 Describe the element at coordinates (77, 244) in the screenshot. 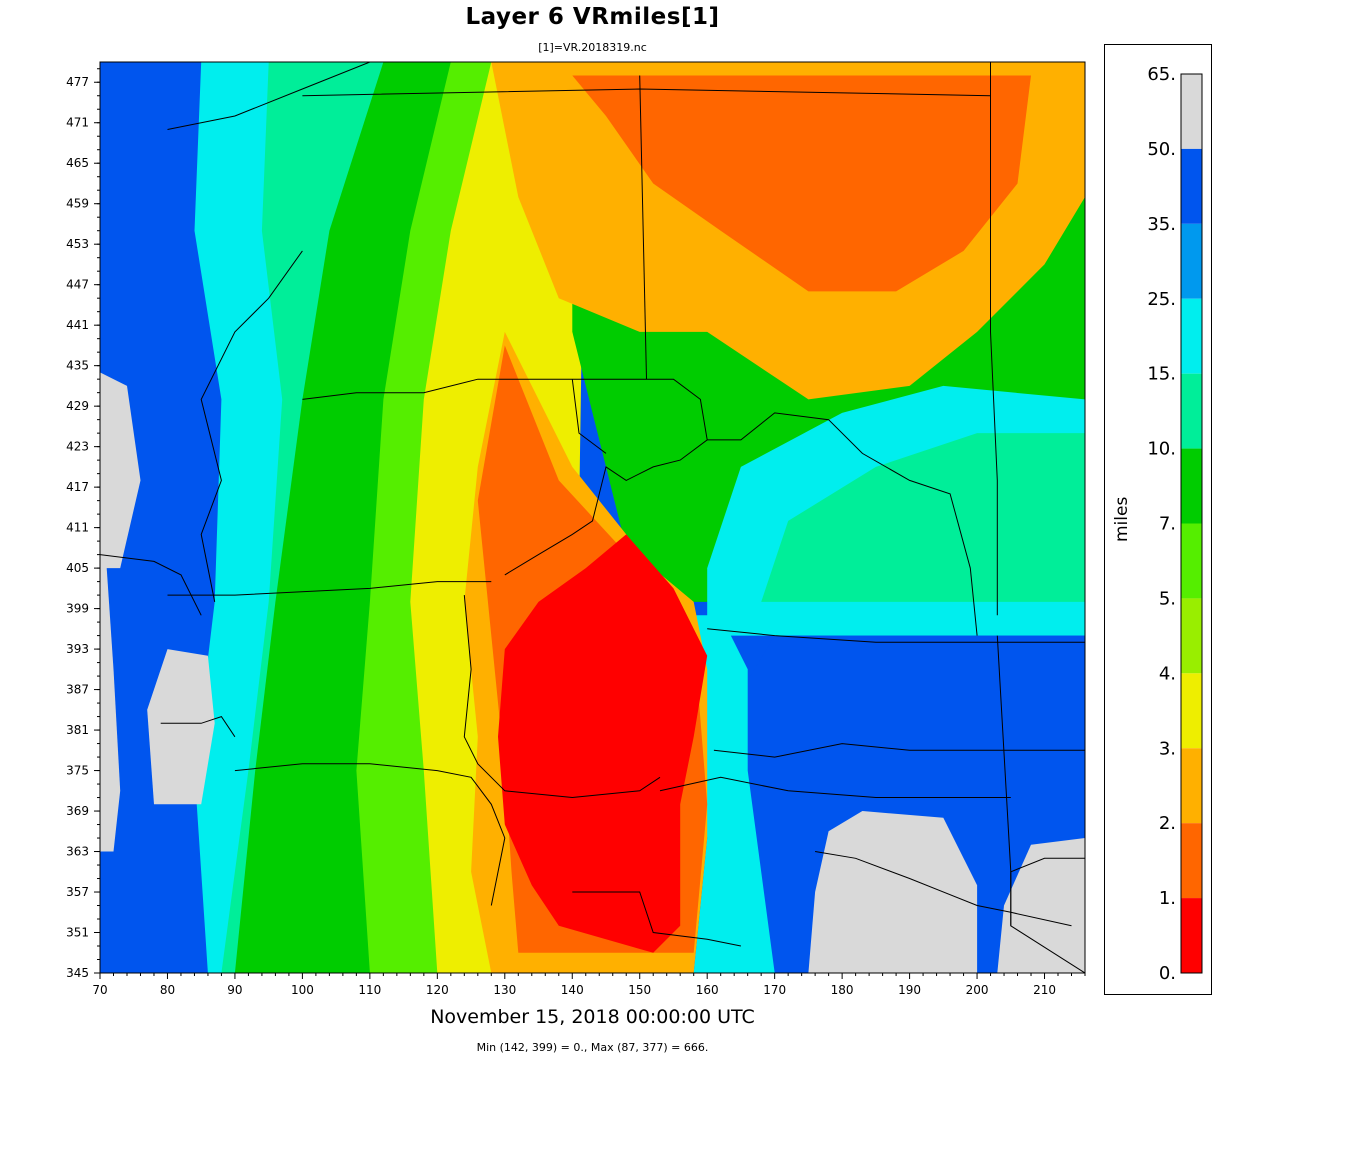

I see `y-tick-label: 453` at that location.